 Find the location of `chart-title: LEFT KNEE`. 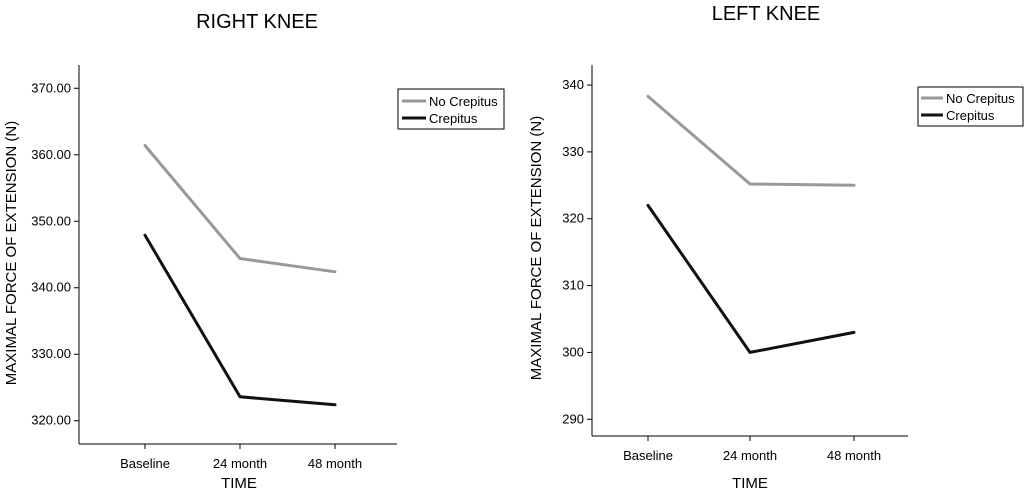

chart-title: LEFT KNEE is located at coordinates (766, 14).